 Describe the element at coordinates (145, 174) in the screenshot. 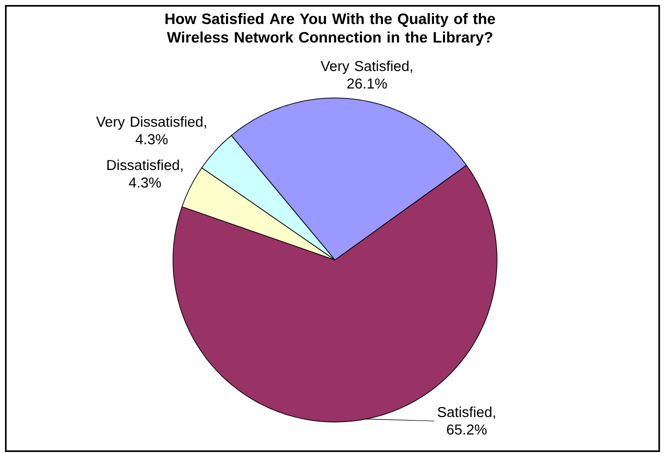

I see `data-label: Dissatisfied, 4.3%` at that location.